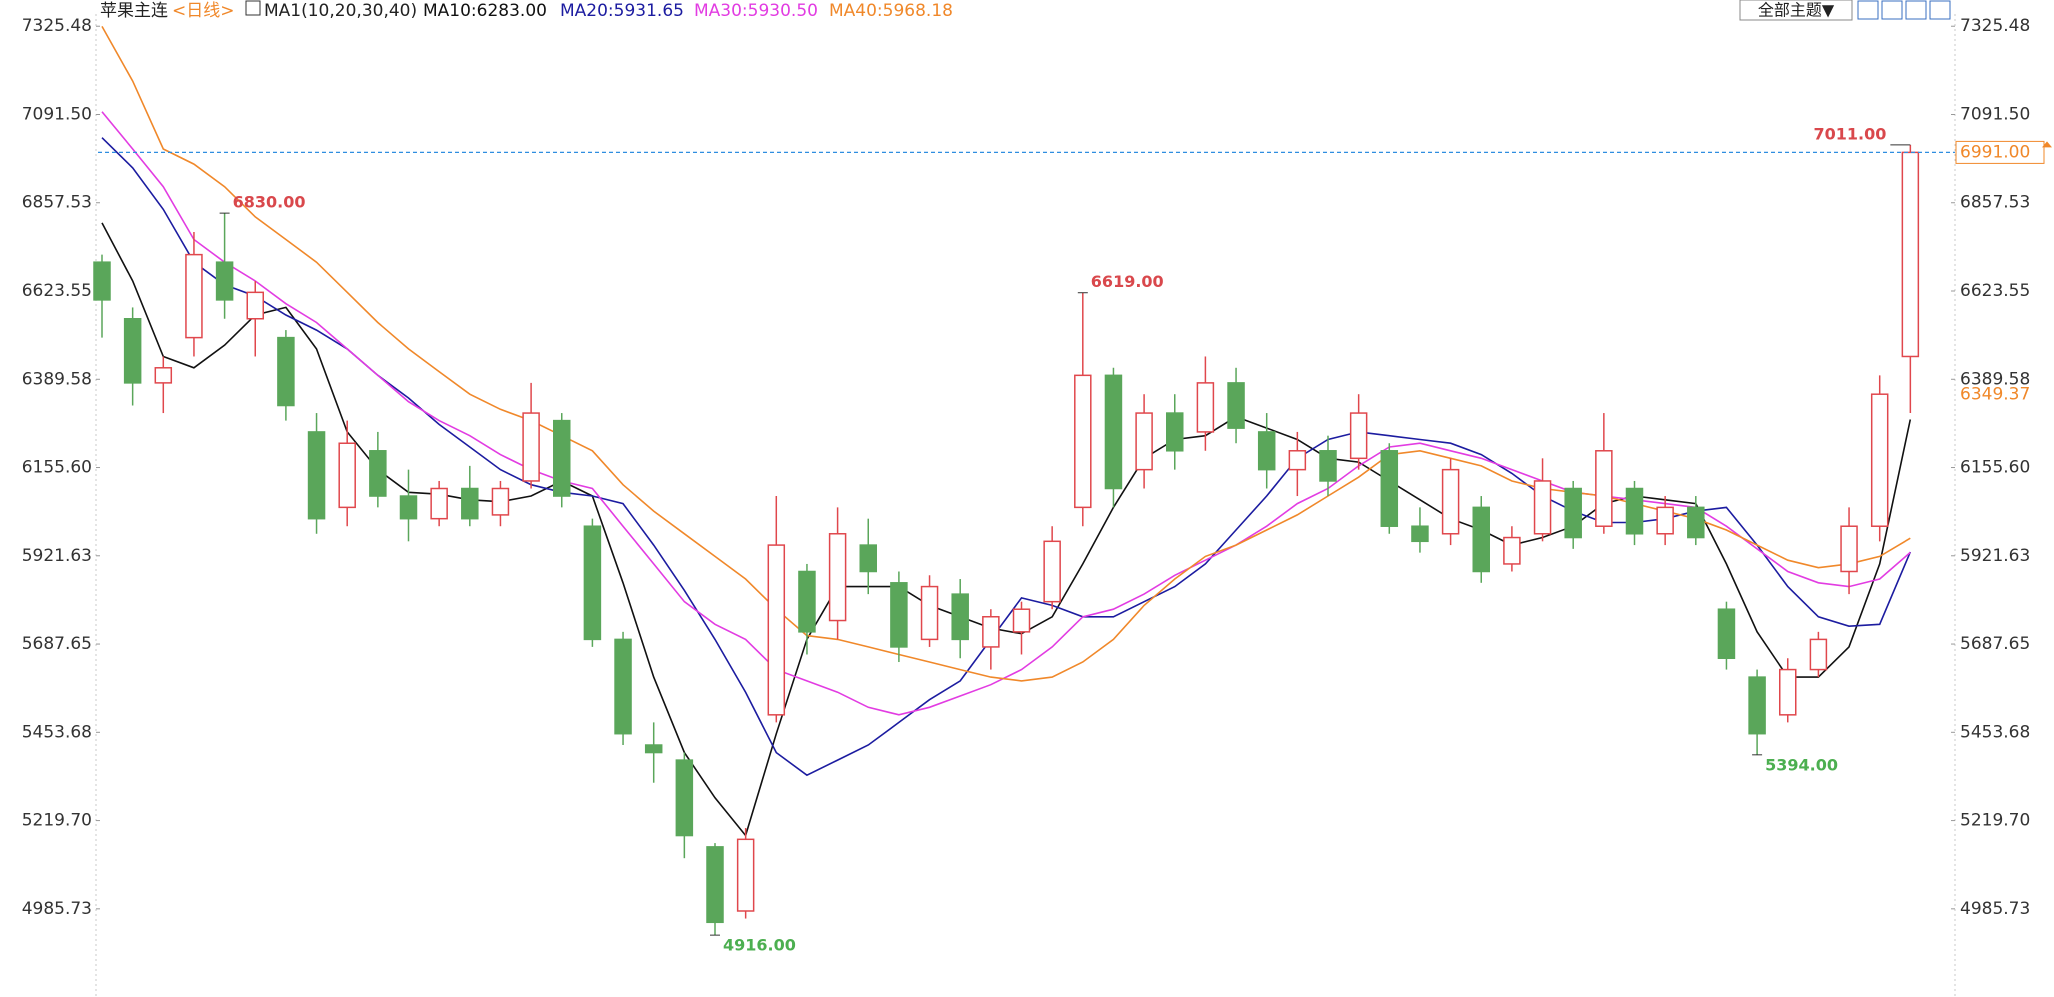  Describe the element at coordinates (891, 11) in the screenshot. I see `legend-entry: MA40:5968.18` at that location.